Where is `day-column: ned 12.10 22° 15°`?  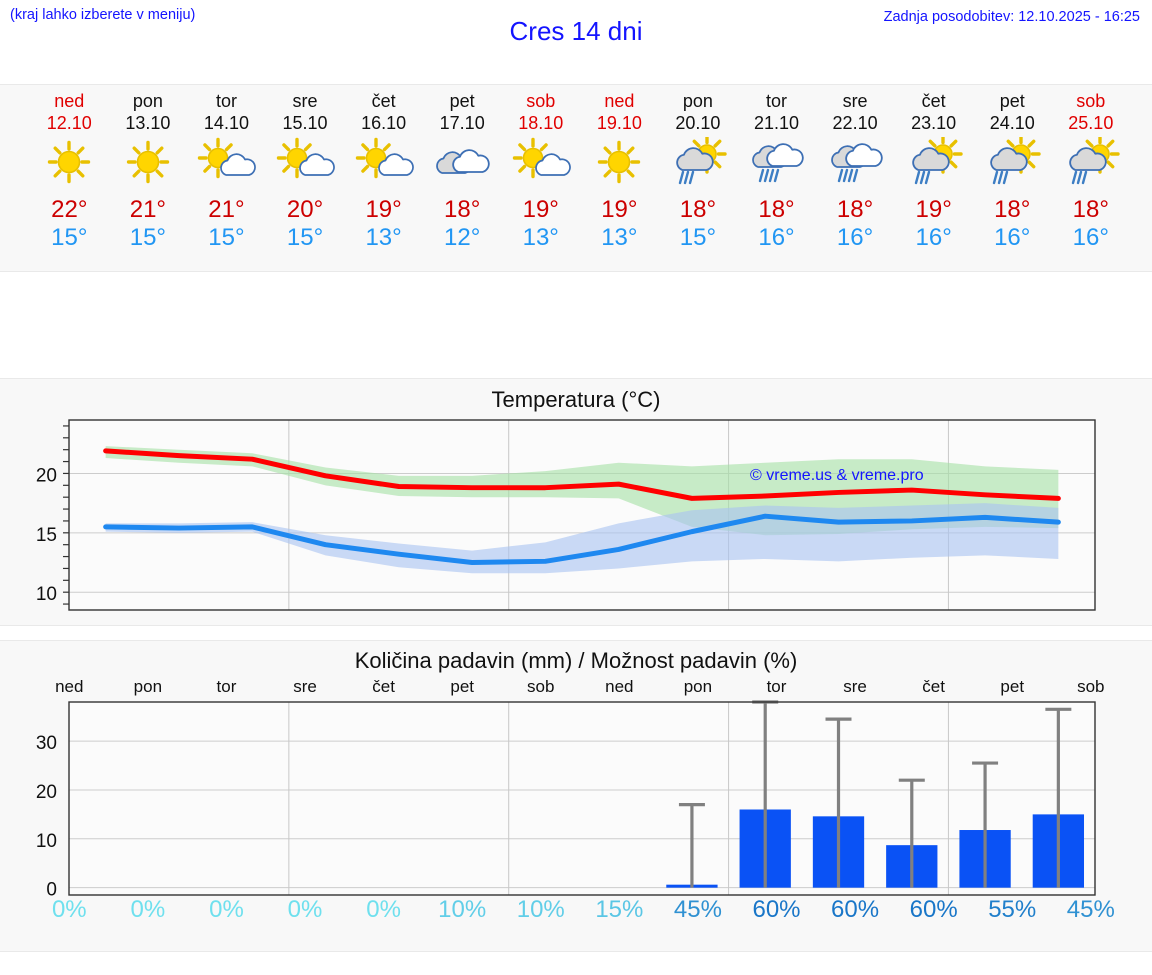
day-column: ned 12.10 22° 15° is located at coordinates (69, 178).